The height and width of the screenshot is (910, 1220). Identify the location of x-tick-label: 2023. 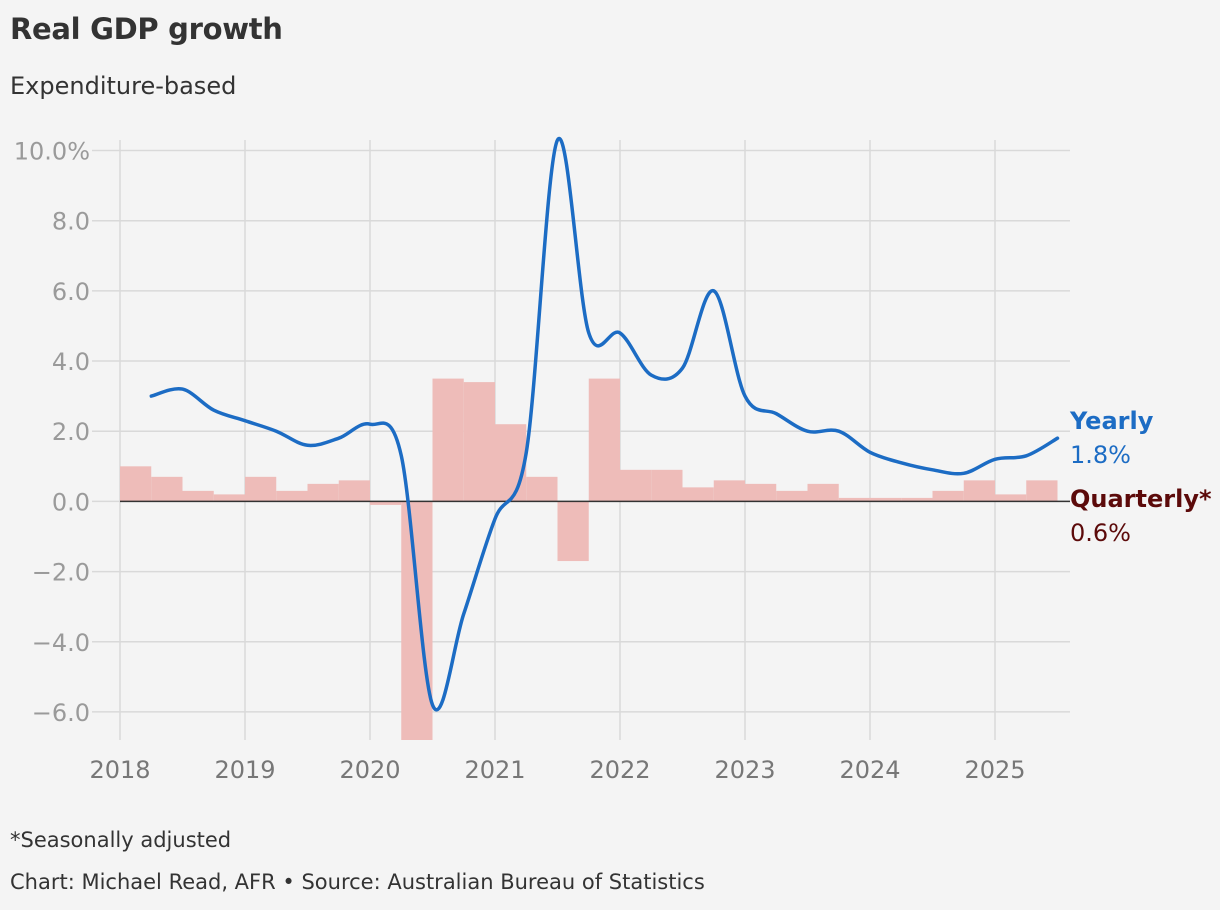
(744, 770).